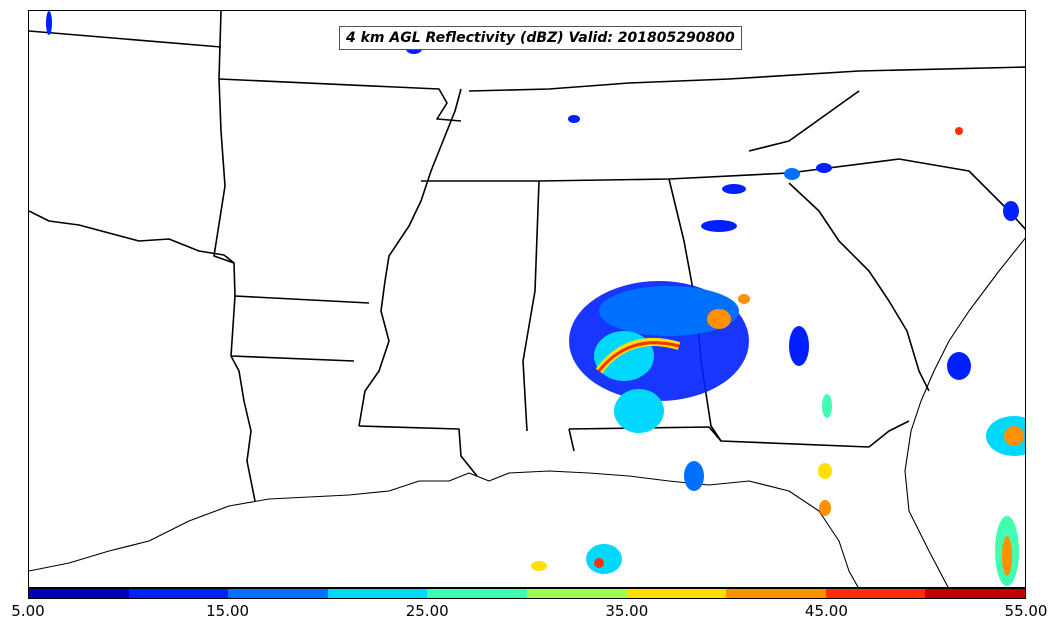 This screenshot has width=1060, height=633. Describe the element at coordinates (1026, 611) in the screenshot. I see `tick-label: 55.00` at that location.